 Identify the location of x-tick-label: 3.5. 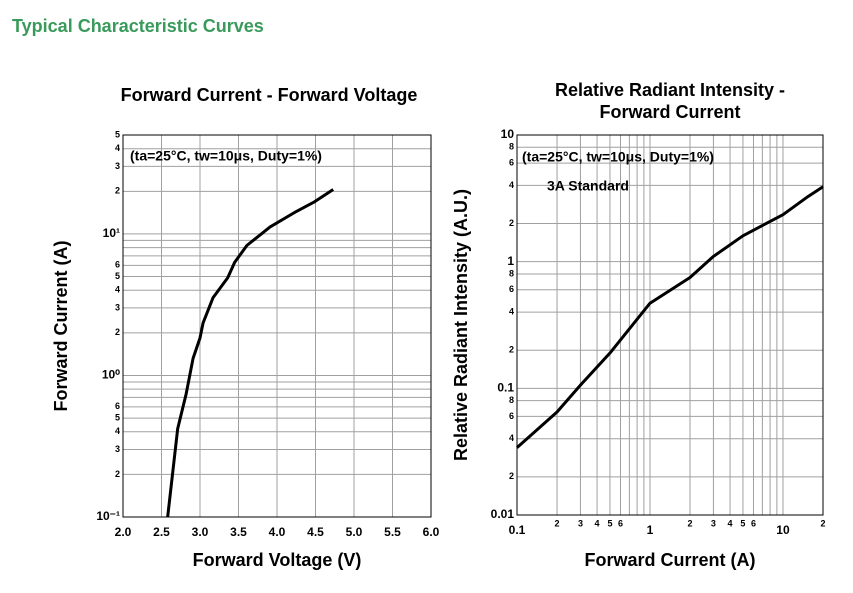
(238, 532).